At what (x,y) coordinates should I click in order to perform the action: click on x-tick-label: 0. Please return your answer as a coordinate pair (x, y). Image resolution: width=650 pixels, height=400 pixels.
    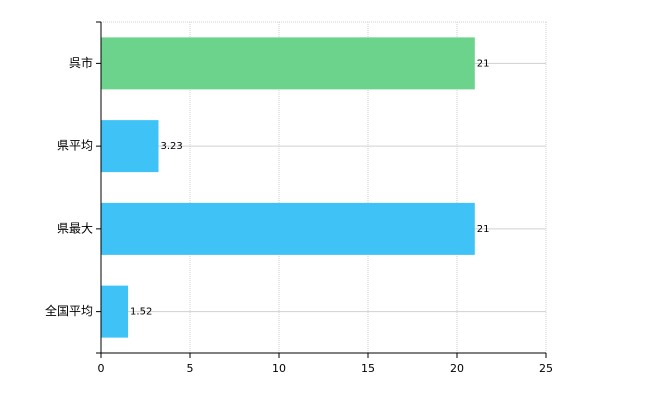
    Looking at the image, I should click on (101, 368).